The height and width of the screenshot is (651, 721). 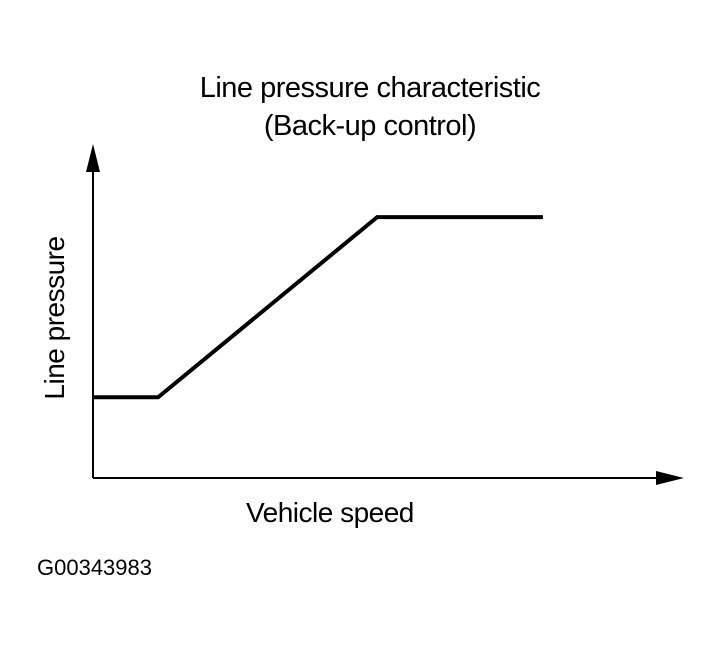 What do you see at coordinates (94, 567) in the screenshot?
I see `figure-id: G00343983` at bounding box center [94, 567].